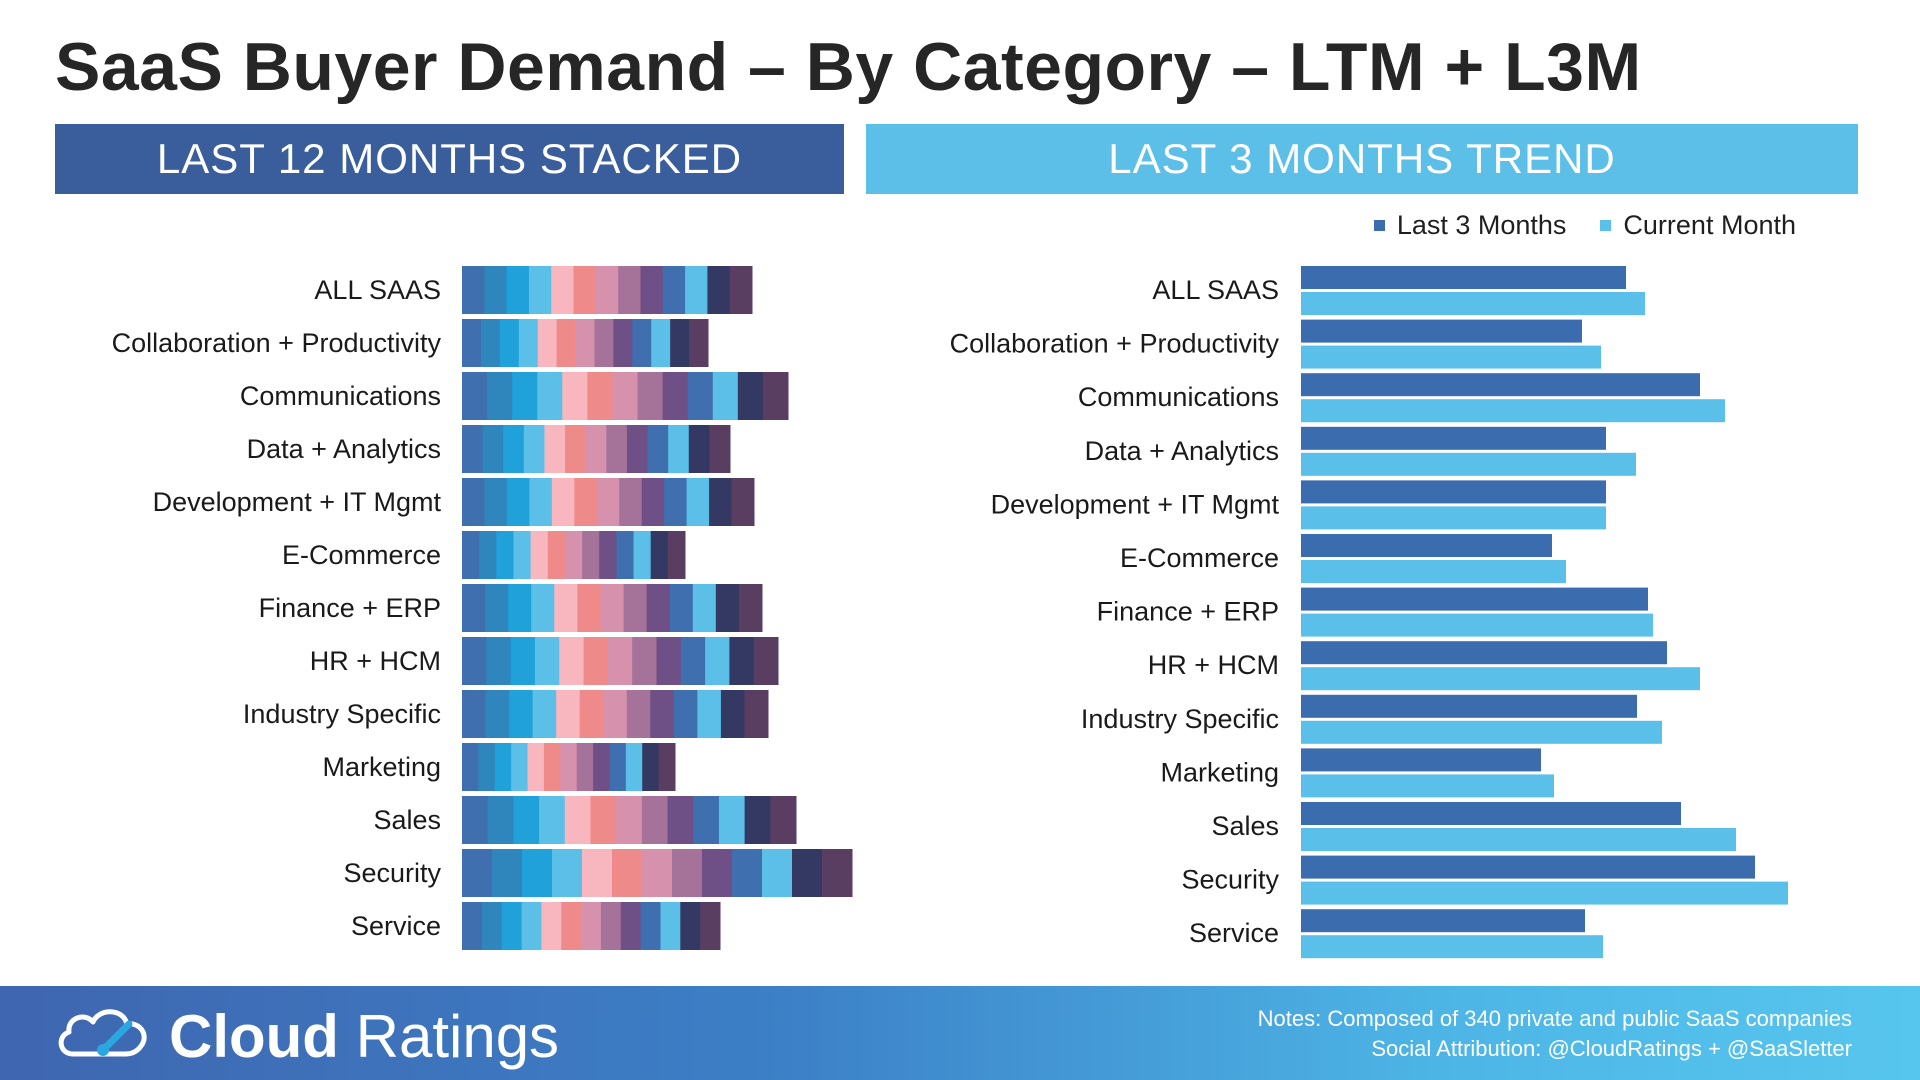  I want to click on l3m-category-label: Collaboration + Productivity, so click(1115, 344).